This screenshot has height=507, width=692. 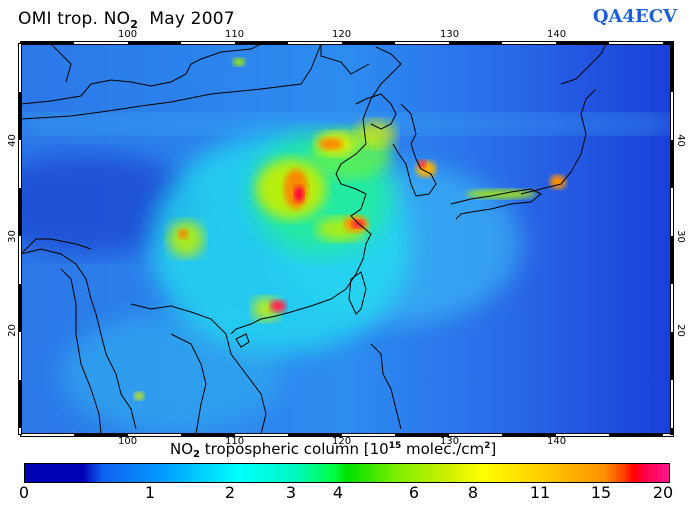 What do you see at coordinates (338, 492) in the screenshot?
I see `colorbar-tick-4: 4` at bounding box center [338, 492].